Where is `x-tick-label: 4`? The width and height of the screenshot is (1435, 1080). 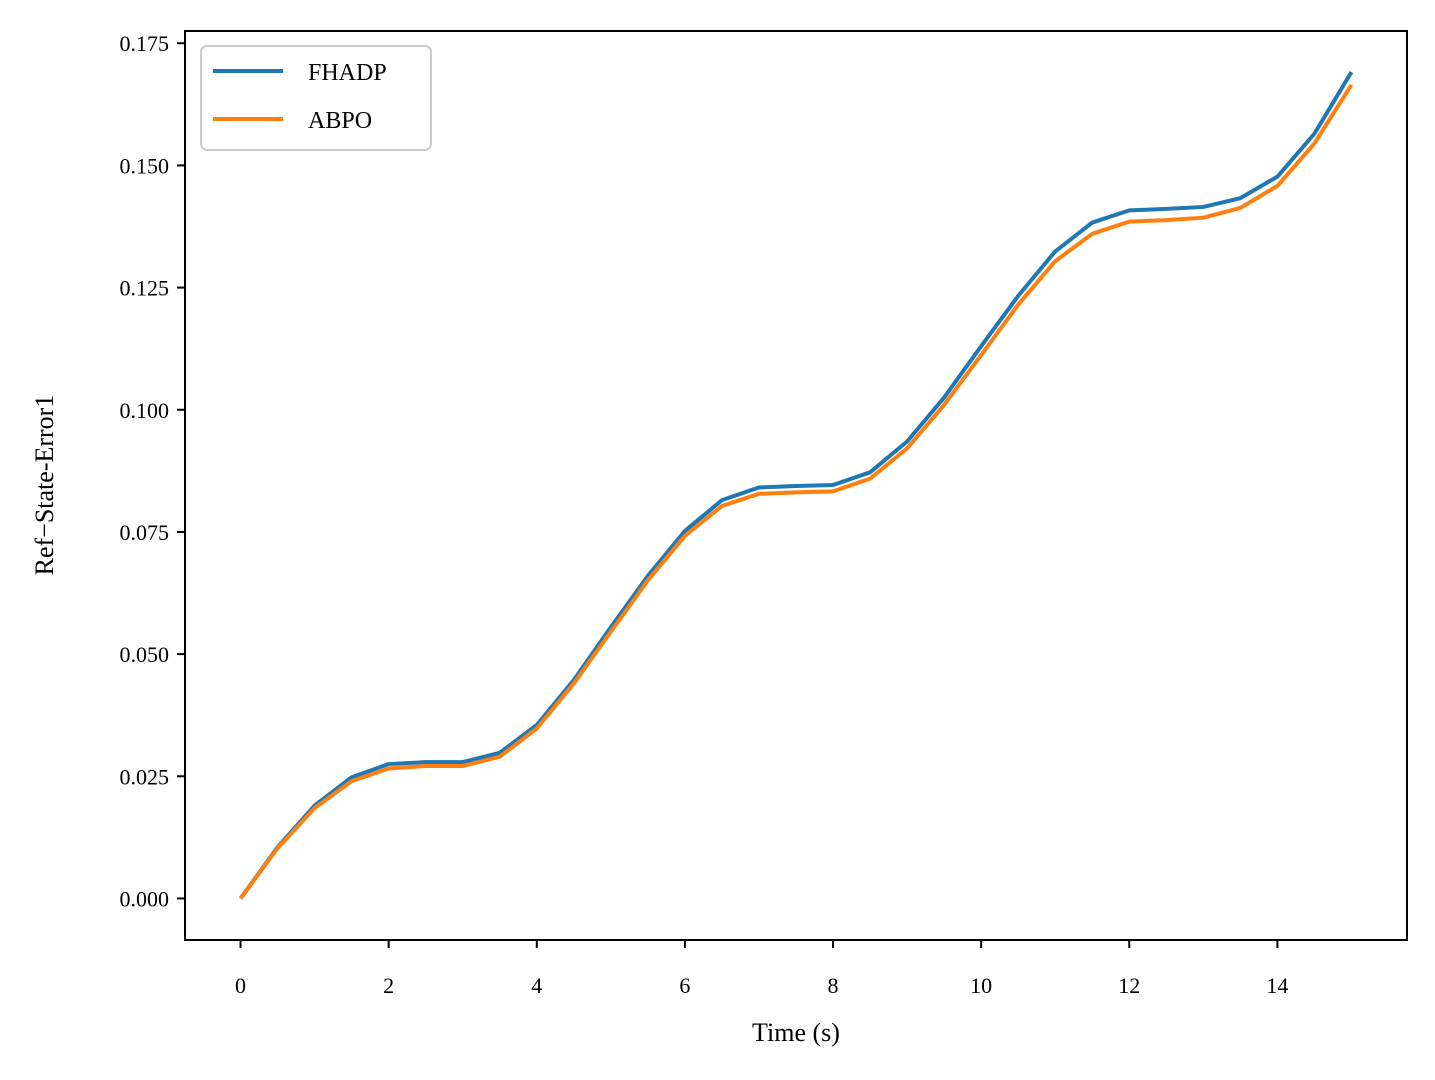 x-tick-label: 4 is located at coordinates (536, 985).